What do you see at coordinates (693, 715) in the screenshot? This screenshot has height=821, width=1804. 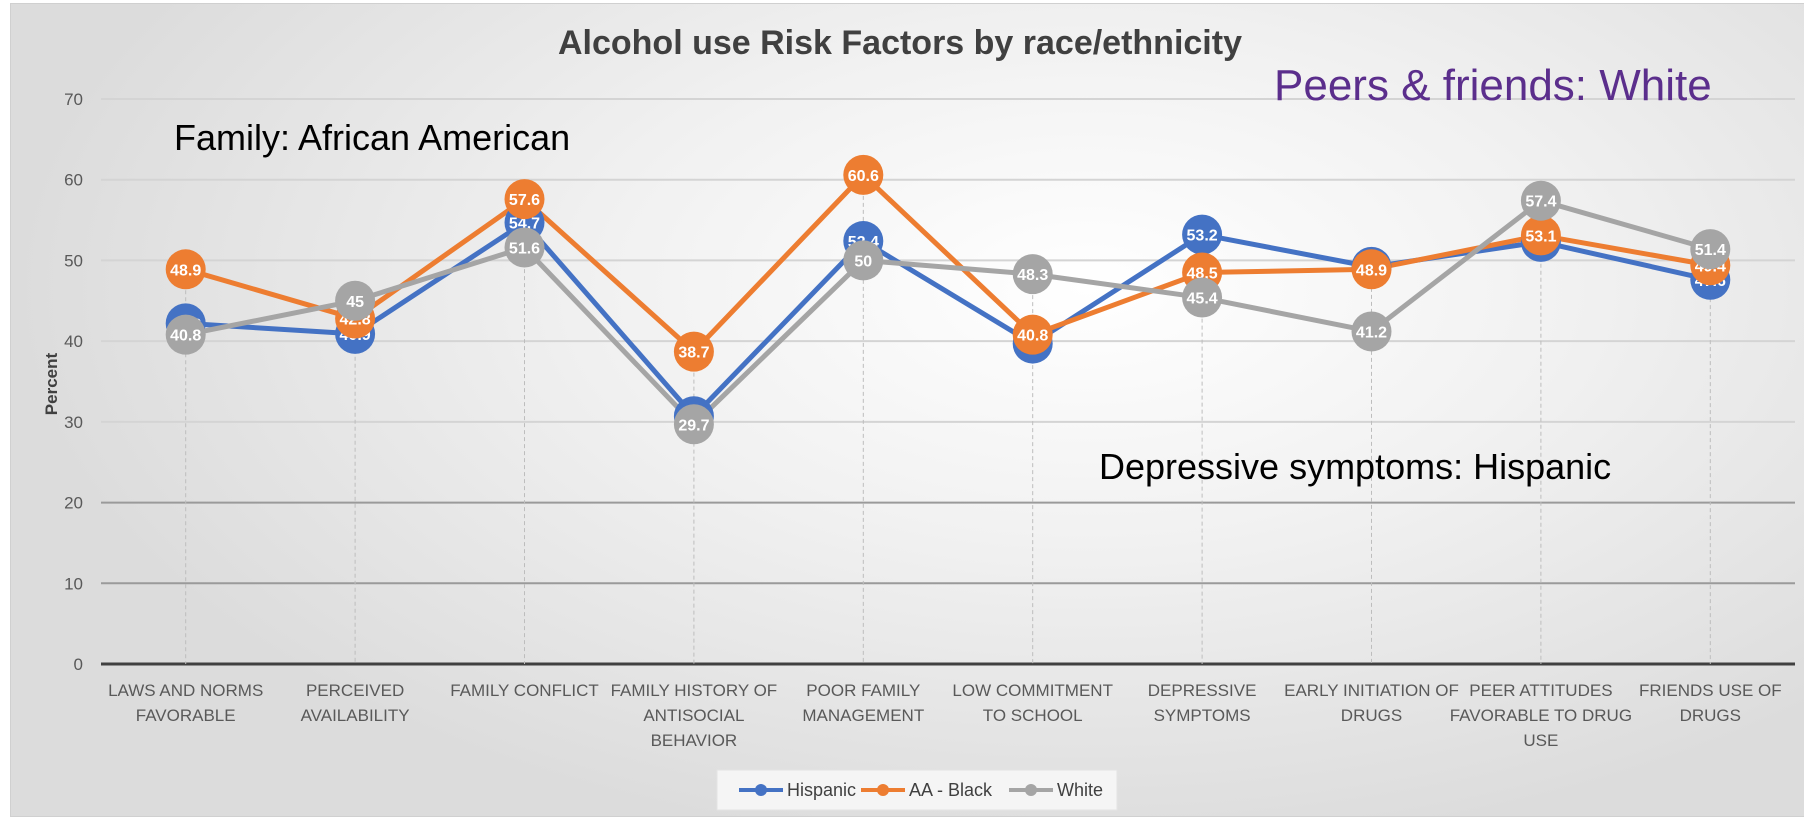 I see `x-tick-label: ANTISOCIAL` at bounding box center [693, 715].